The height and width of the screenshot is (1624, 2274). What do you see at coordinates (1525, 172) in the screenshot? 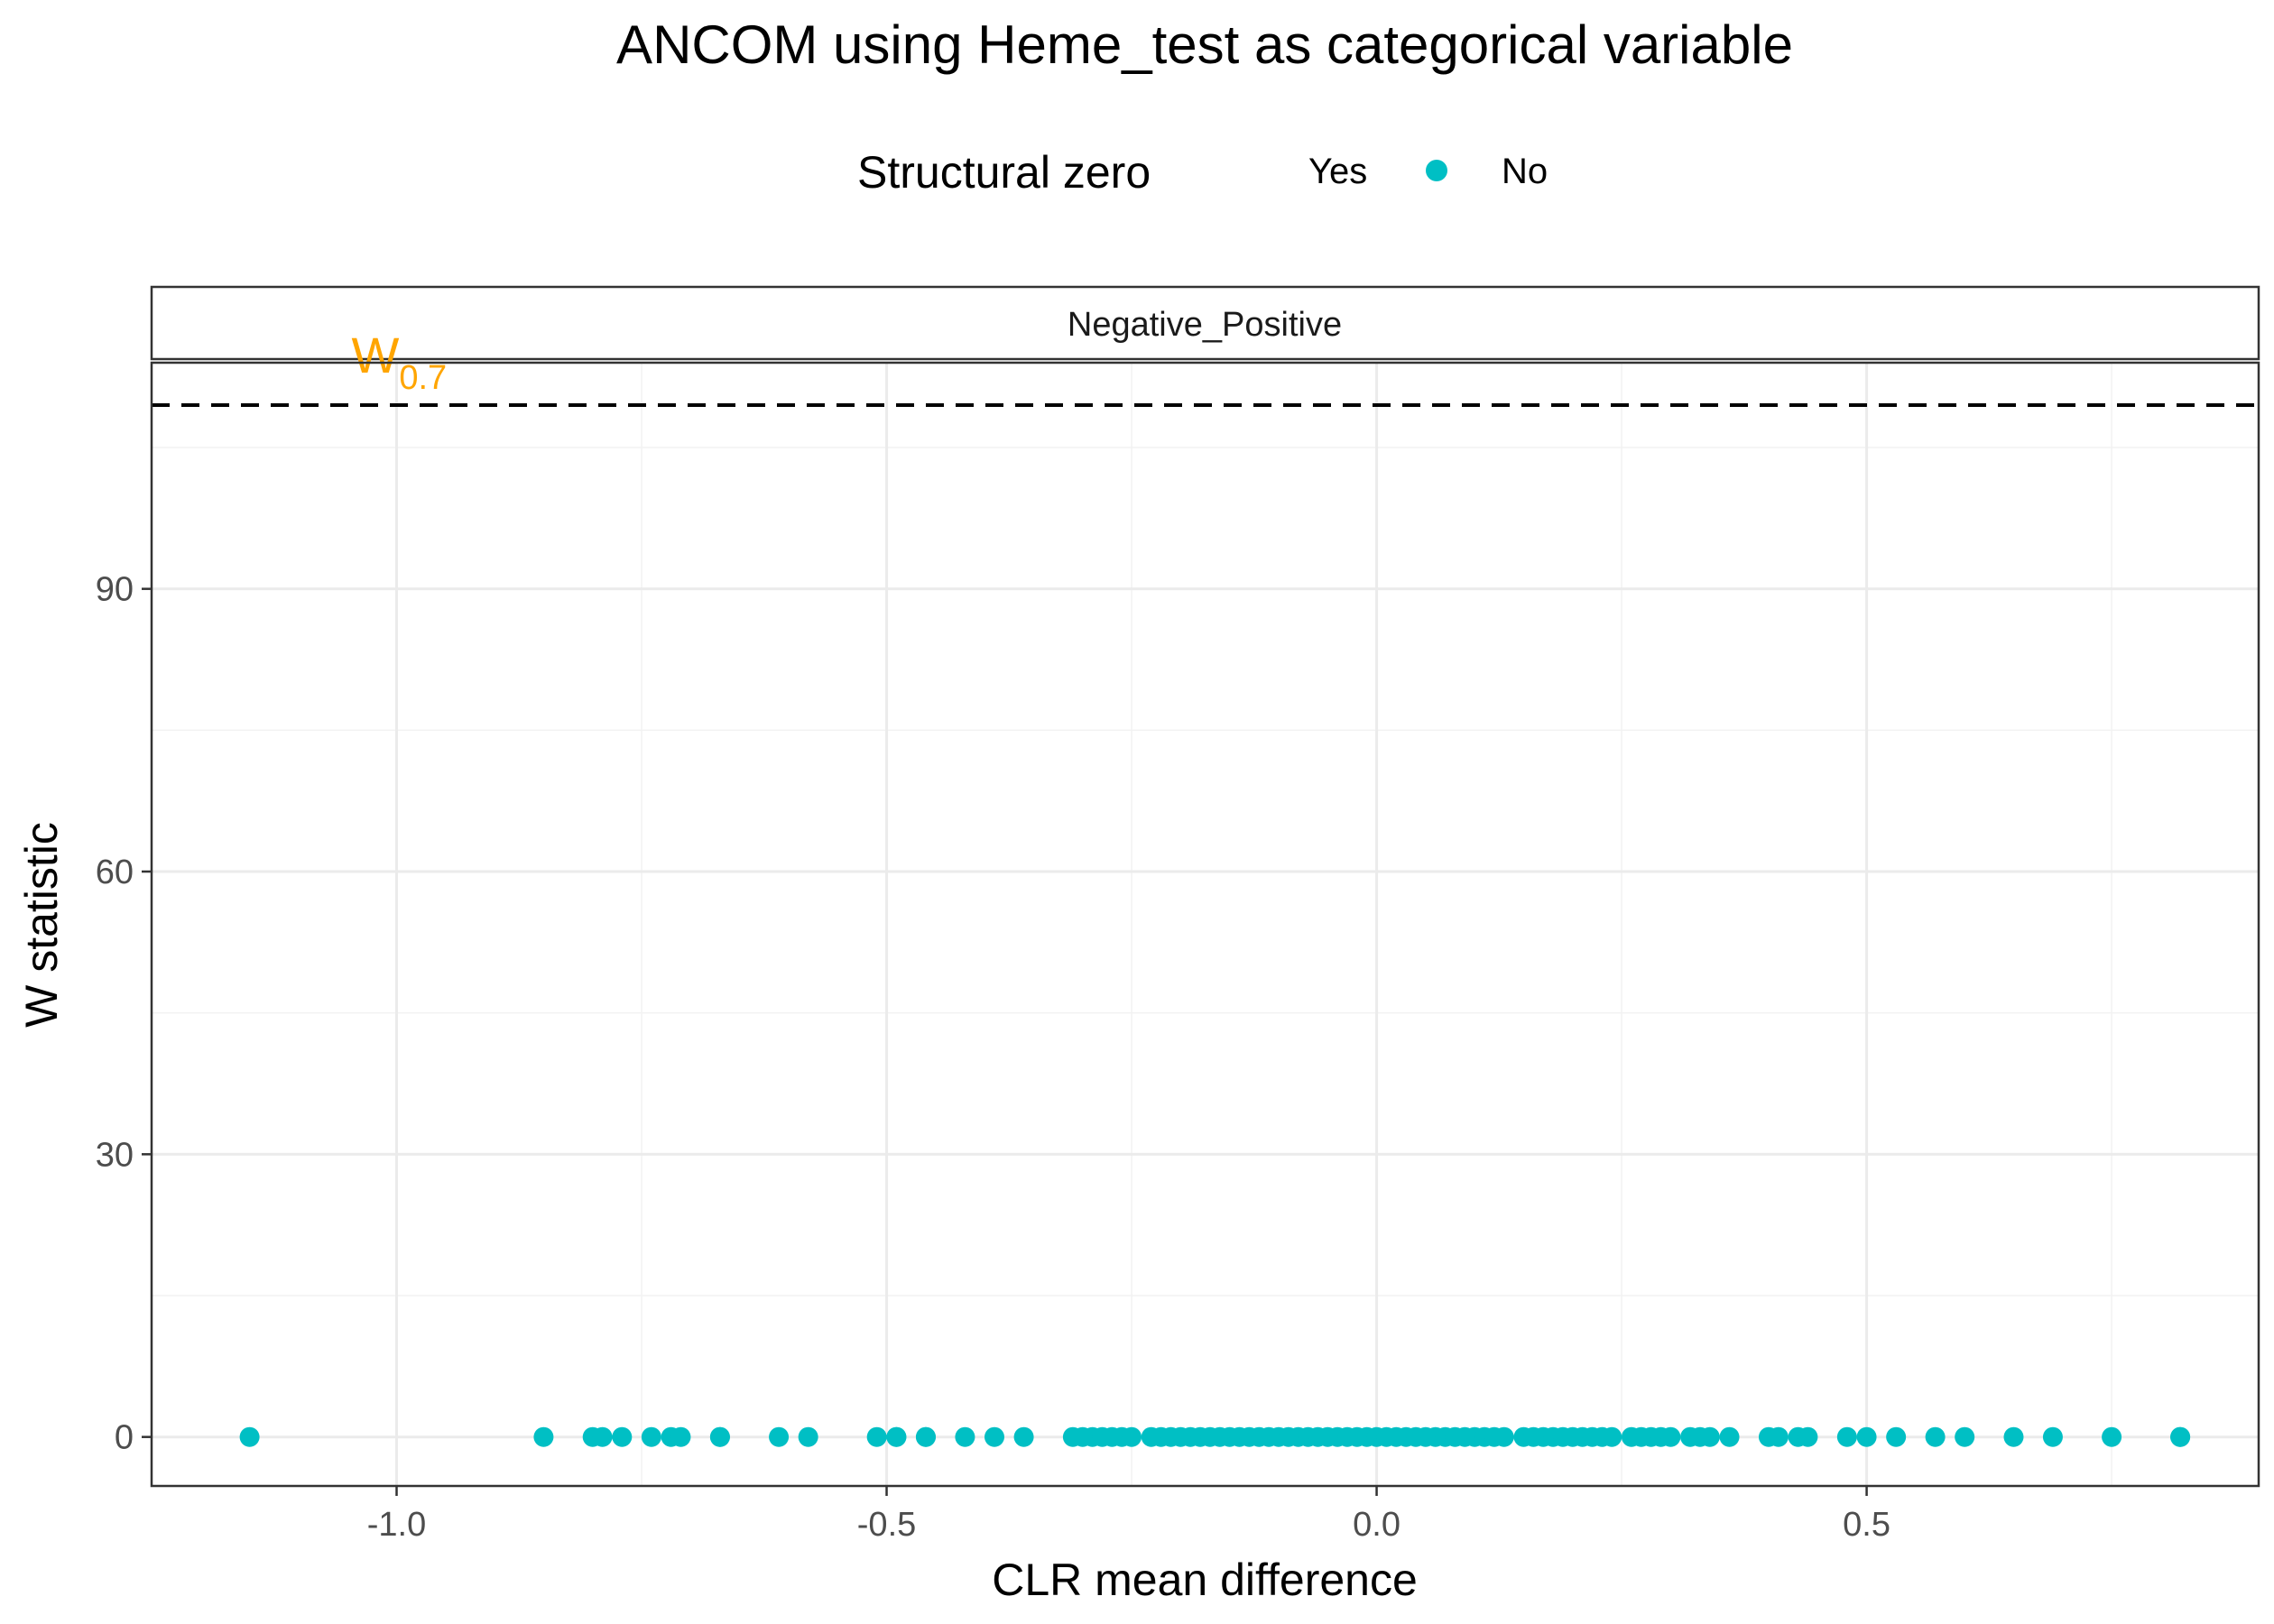
I see `legend-label-no: No` at bounding box center [1525, 172].